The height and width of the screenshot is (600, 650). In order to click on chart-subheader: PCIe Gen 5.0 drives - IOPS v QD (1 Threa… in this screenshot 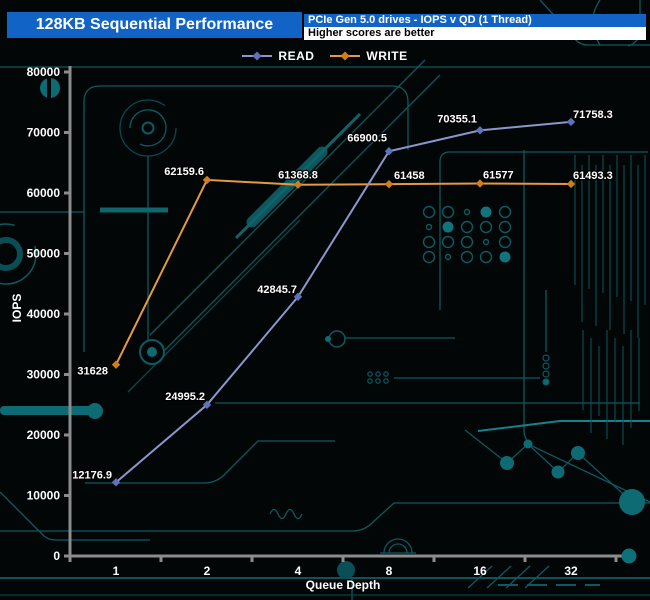, I will do `click(475, 27)`.